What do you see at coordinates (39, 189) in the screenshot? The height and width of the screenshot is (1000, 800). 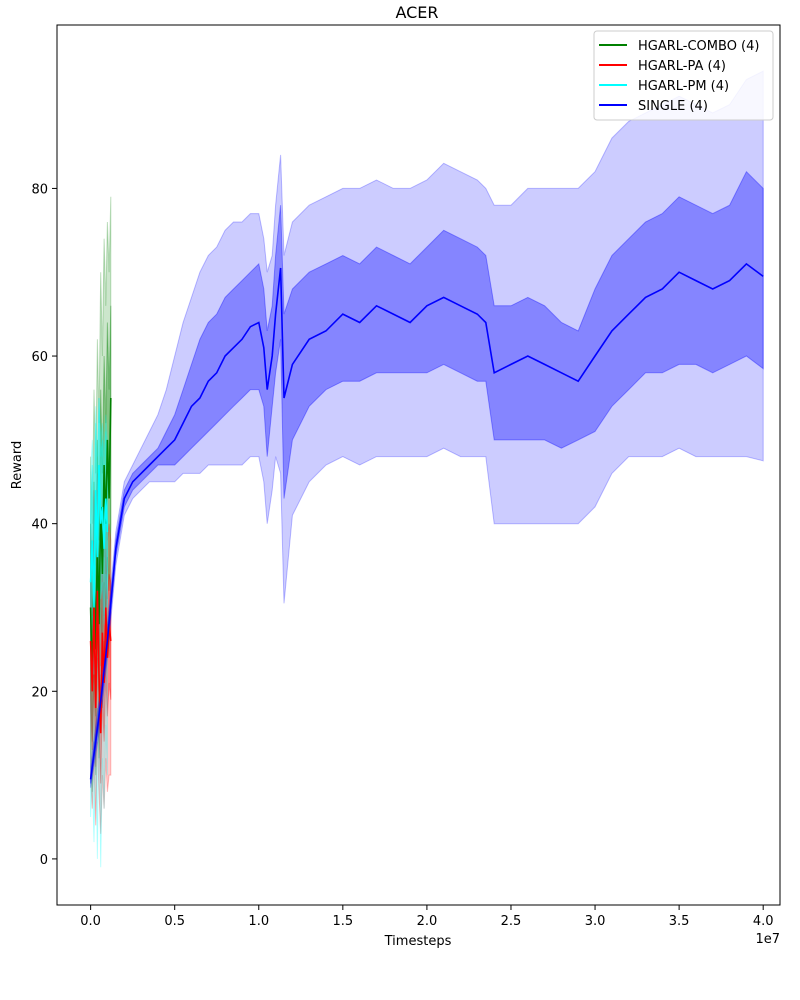 I see `y-tick-label: 80` at bounding box center [39, 189].